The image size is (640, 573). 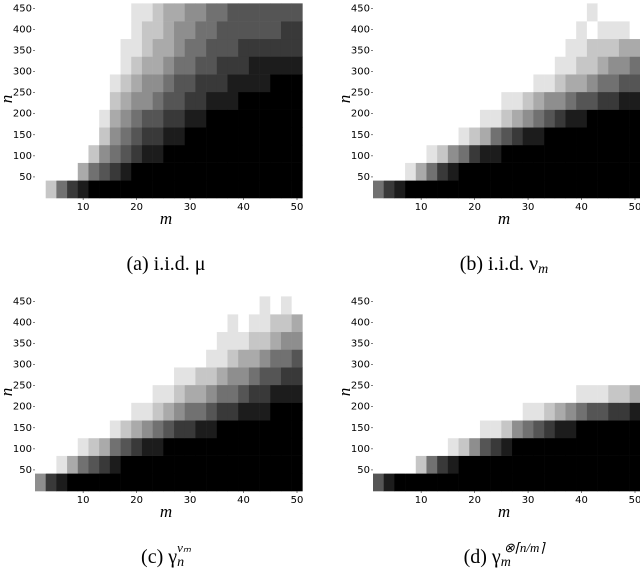 What do you see at coordinates (360, 135) in the screenshot?
I see `y-tick-label: 150` at bounding box center [360, 135].